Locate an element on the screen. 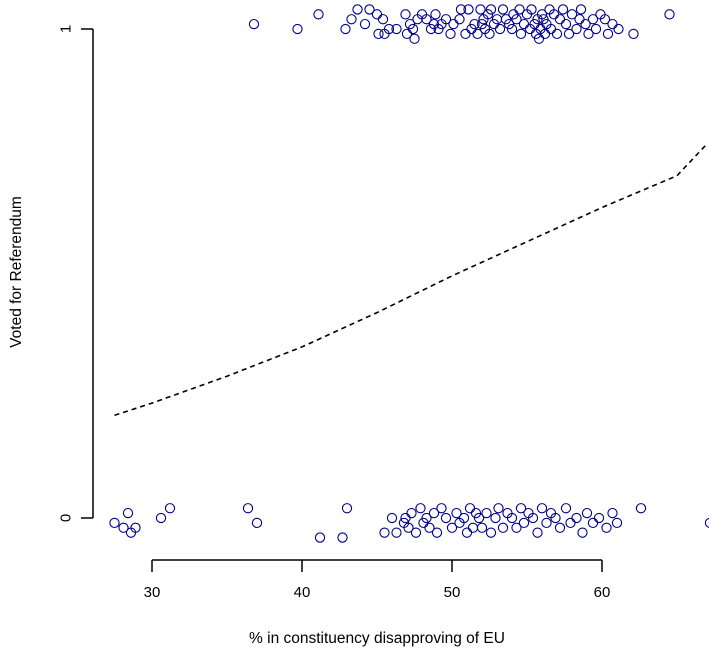 Image resolution: width=709 pixels, height=649 pixels. x-tick-label: 60 is located at coordinates (602, 592).